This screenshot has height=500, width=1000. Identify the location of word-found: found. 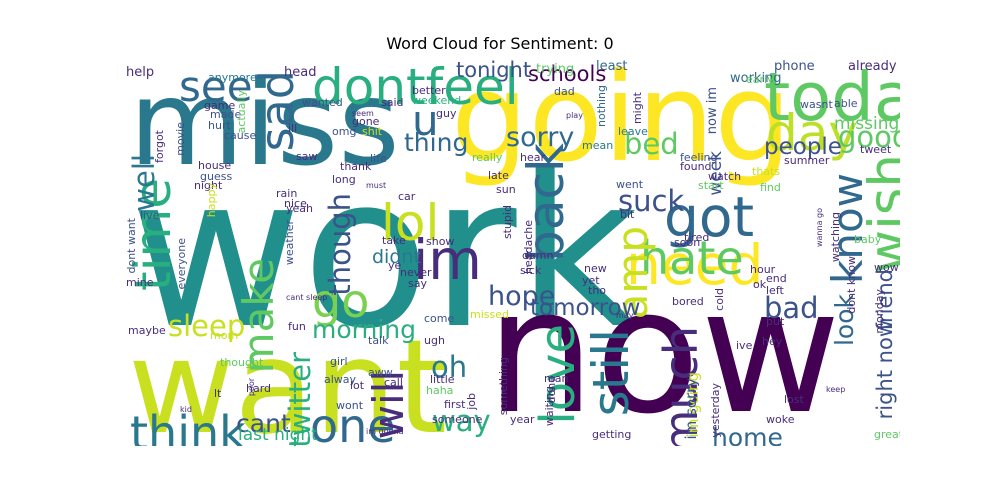
(696, 166).